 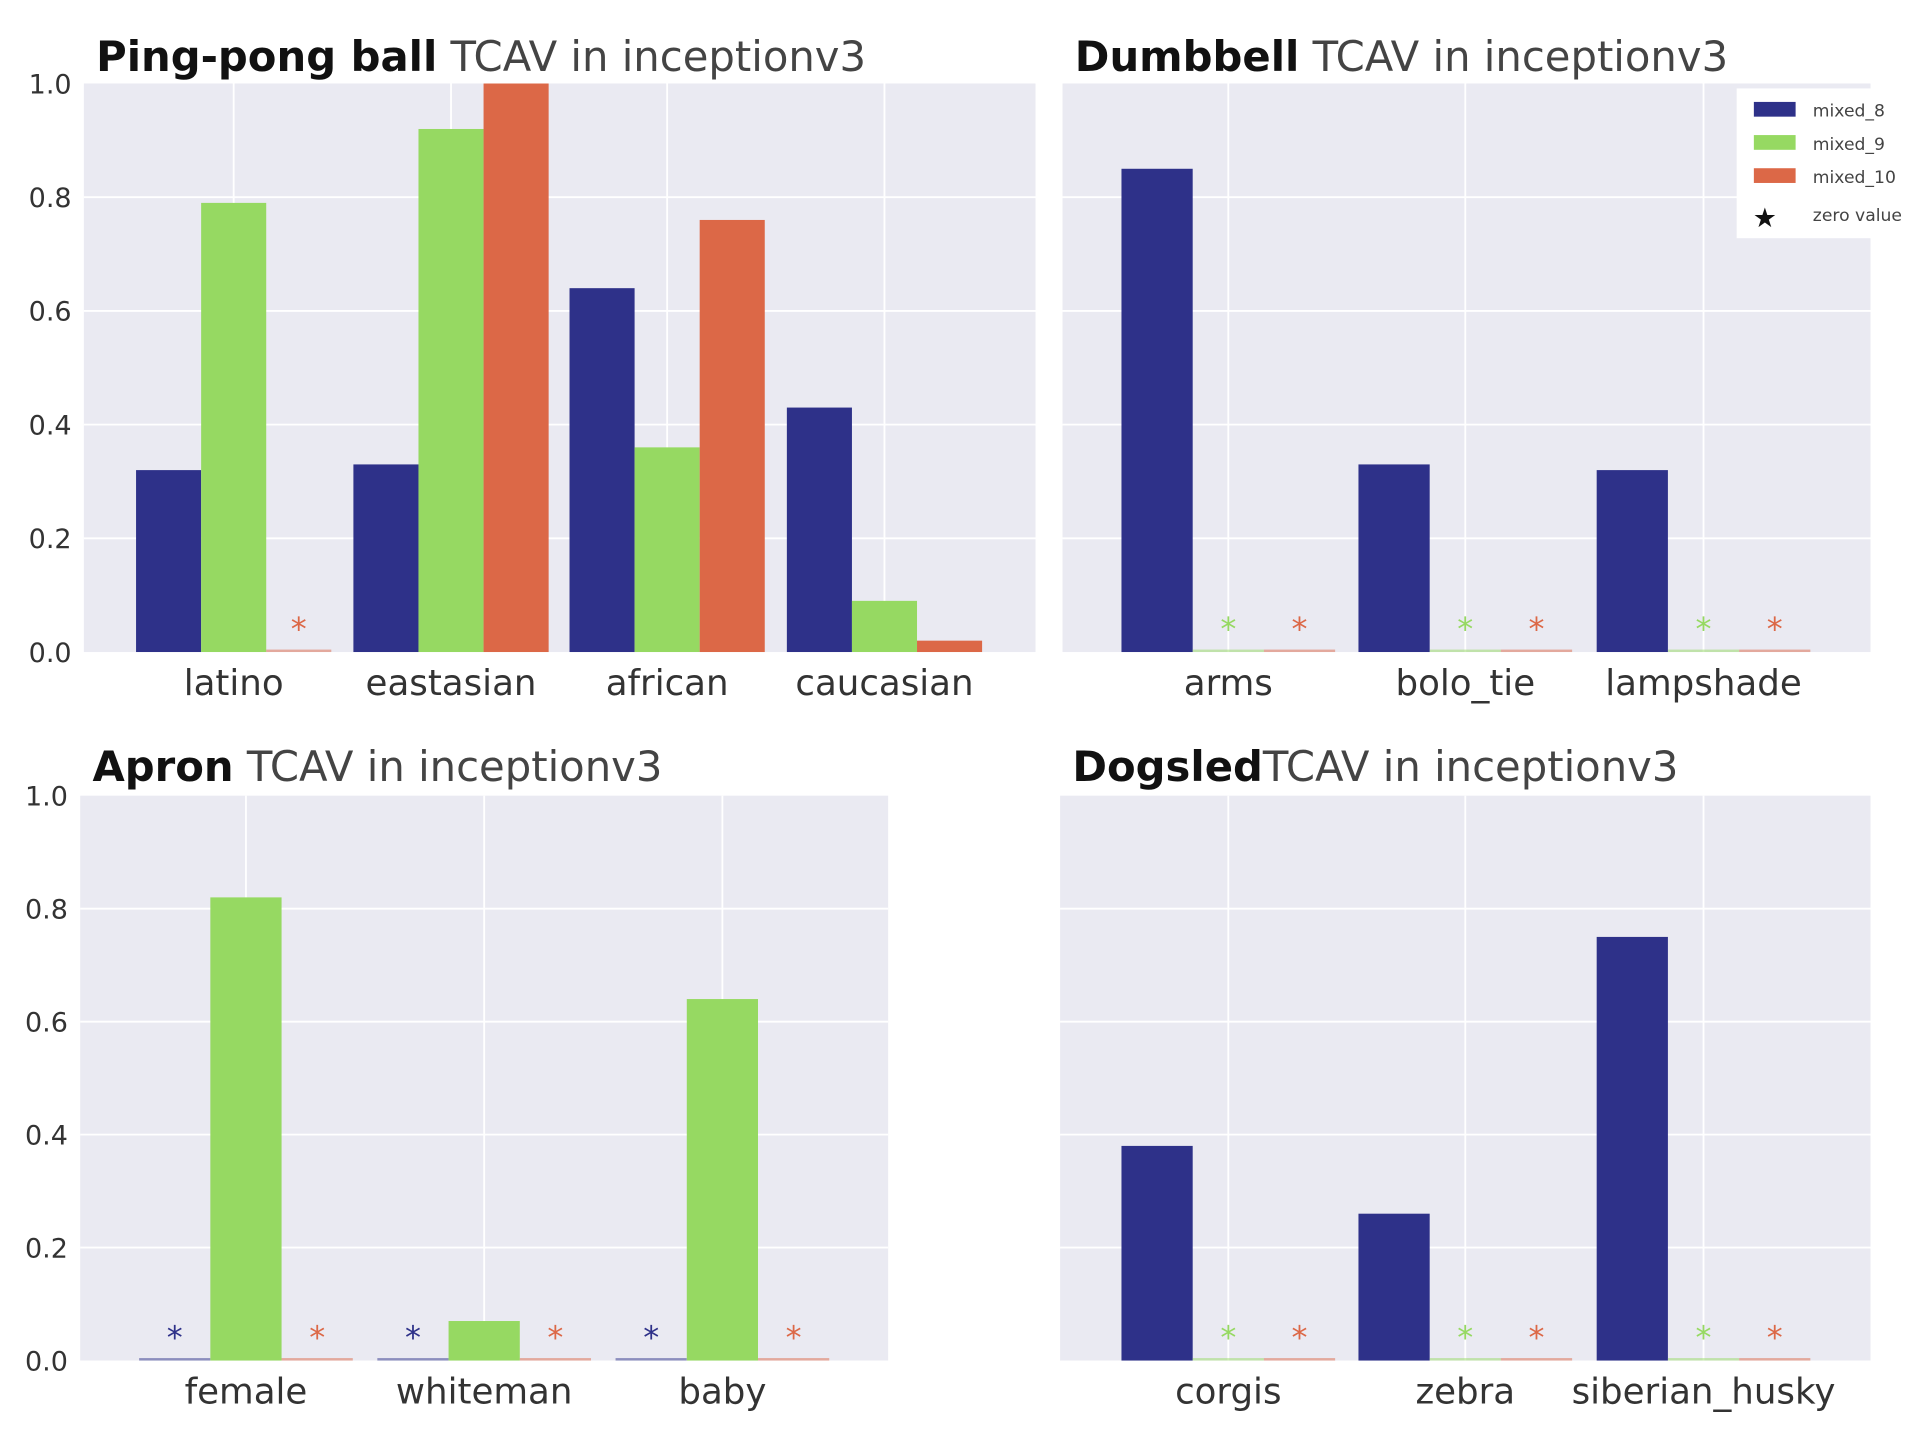 I want to click on zero-bar-mixed_10-bolo_tie, so click(x=1536, y=651).